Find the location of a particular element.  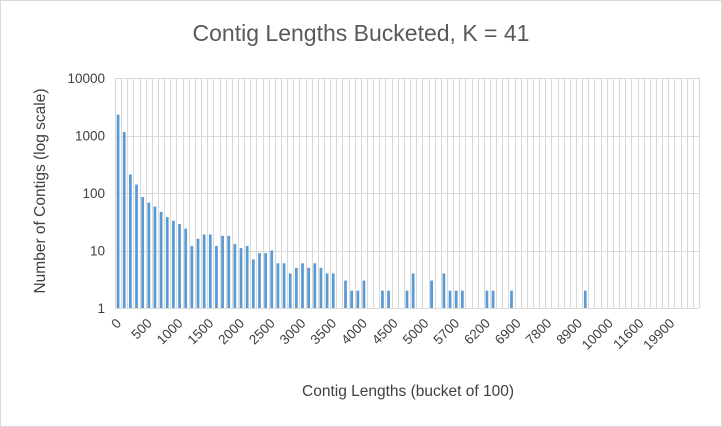

y-tick-label: 10 is located at coordinates (97, 251).